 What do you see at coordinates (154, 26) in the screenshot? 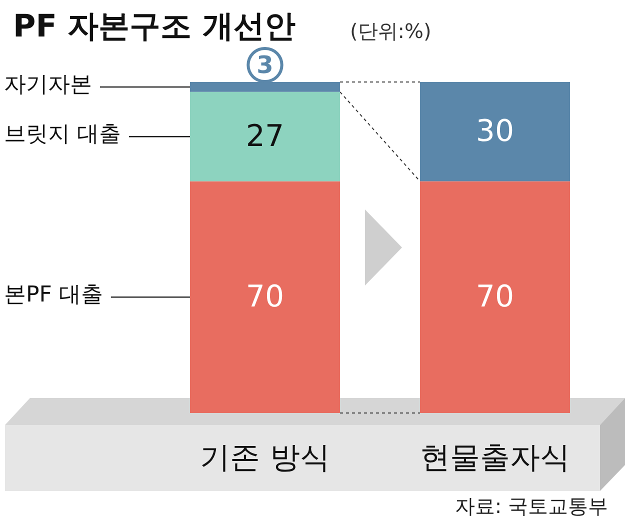
I see `chart-title: PF 자본구조 개선안` at bounding box center [154, 26].